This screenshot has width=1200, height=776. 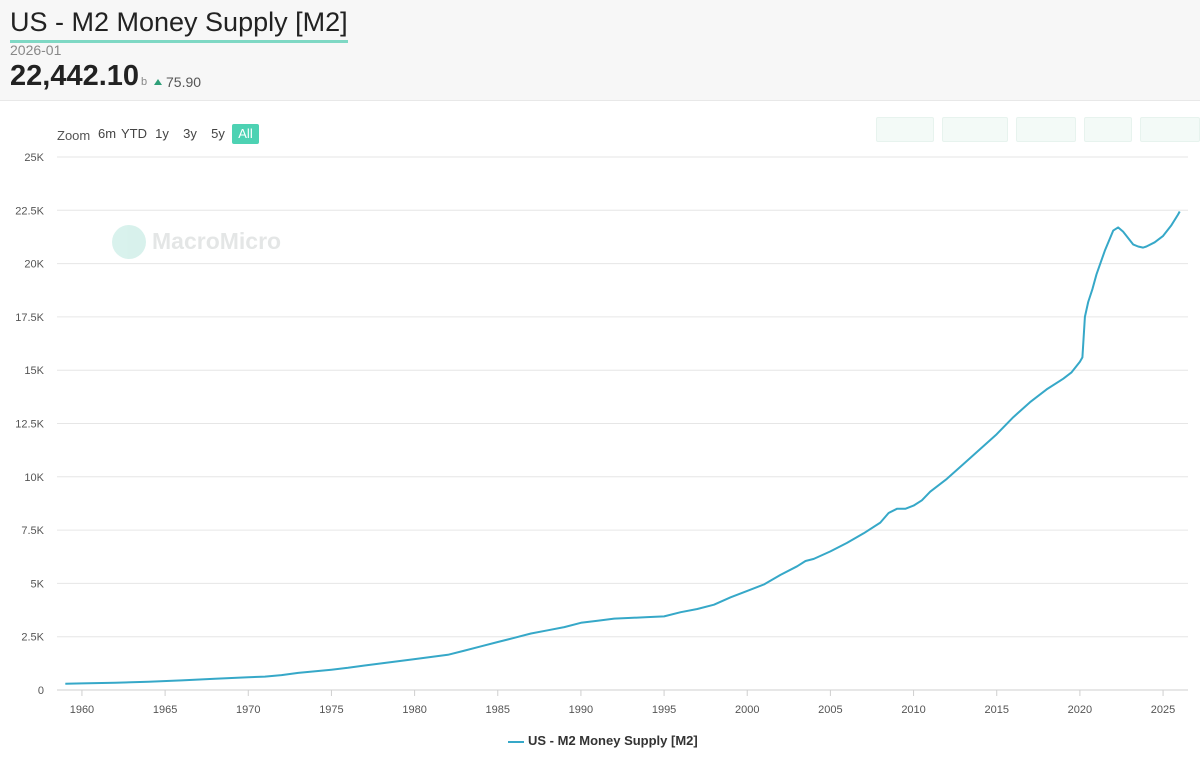 I want to click on watermark: MacroMicro, so click(x=207, y=243).